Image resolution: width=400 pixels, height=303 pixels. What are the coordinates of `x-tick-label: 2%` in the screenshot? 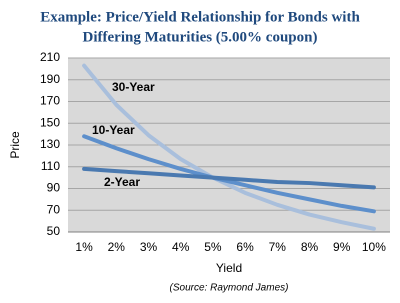 It's located at (117, 247).